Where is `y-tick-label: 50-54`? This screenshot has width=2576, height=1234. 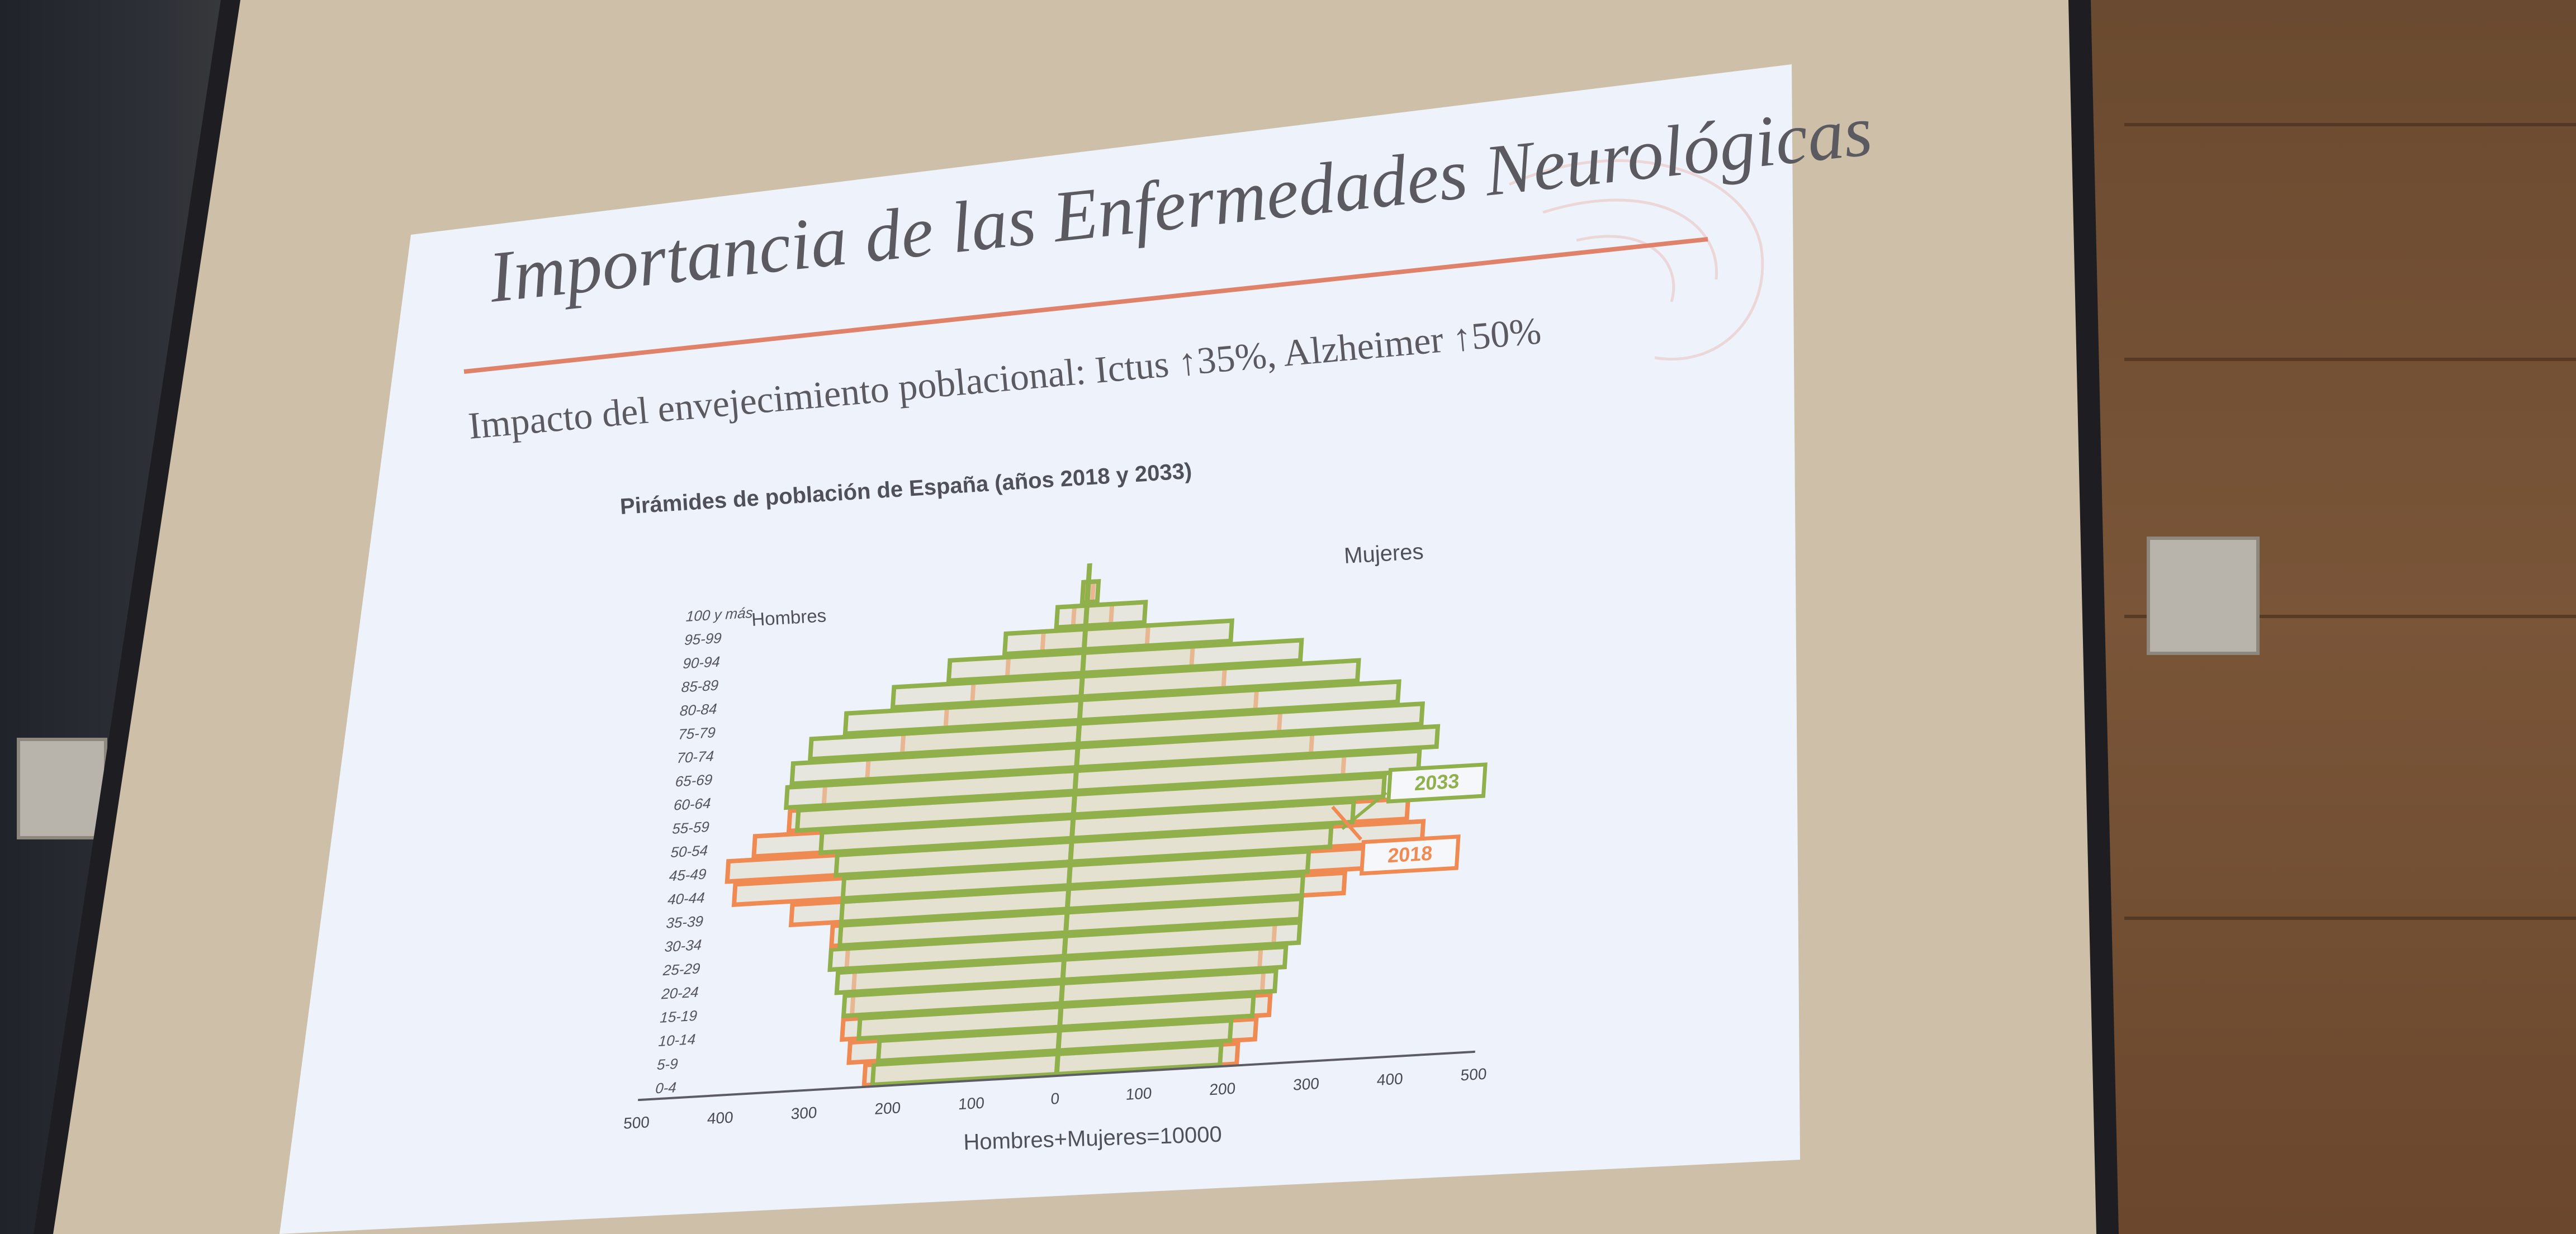 y-tick-label: 50-54 is located at coordinates (689, 851).